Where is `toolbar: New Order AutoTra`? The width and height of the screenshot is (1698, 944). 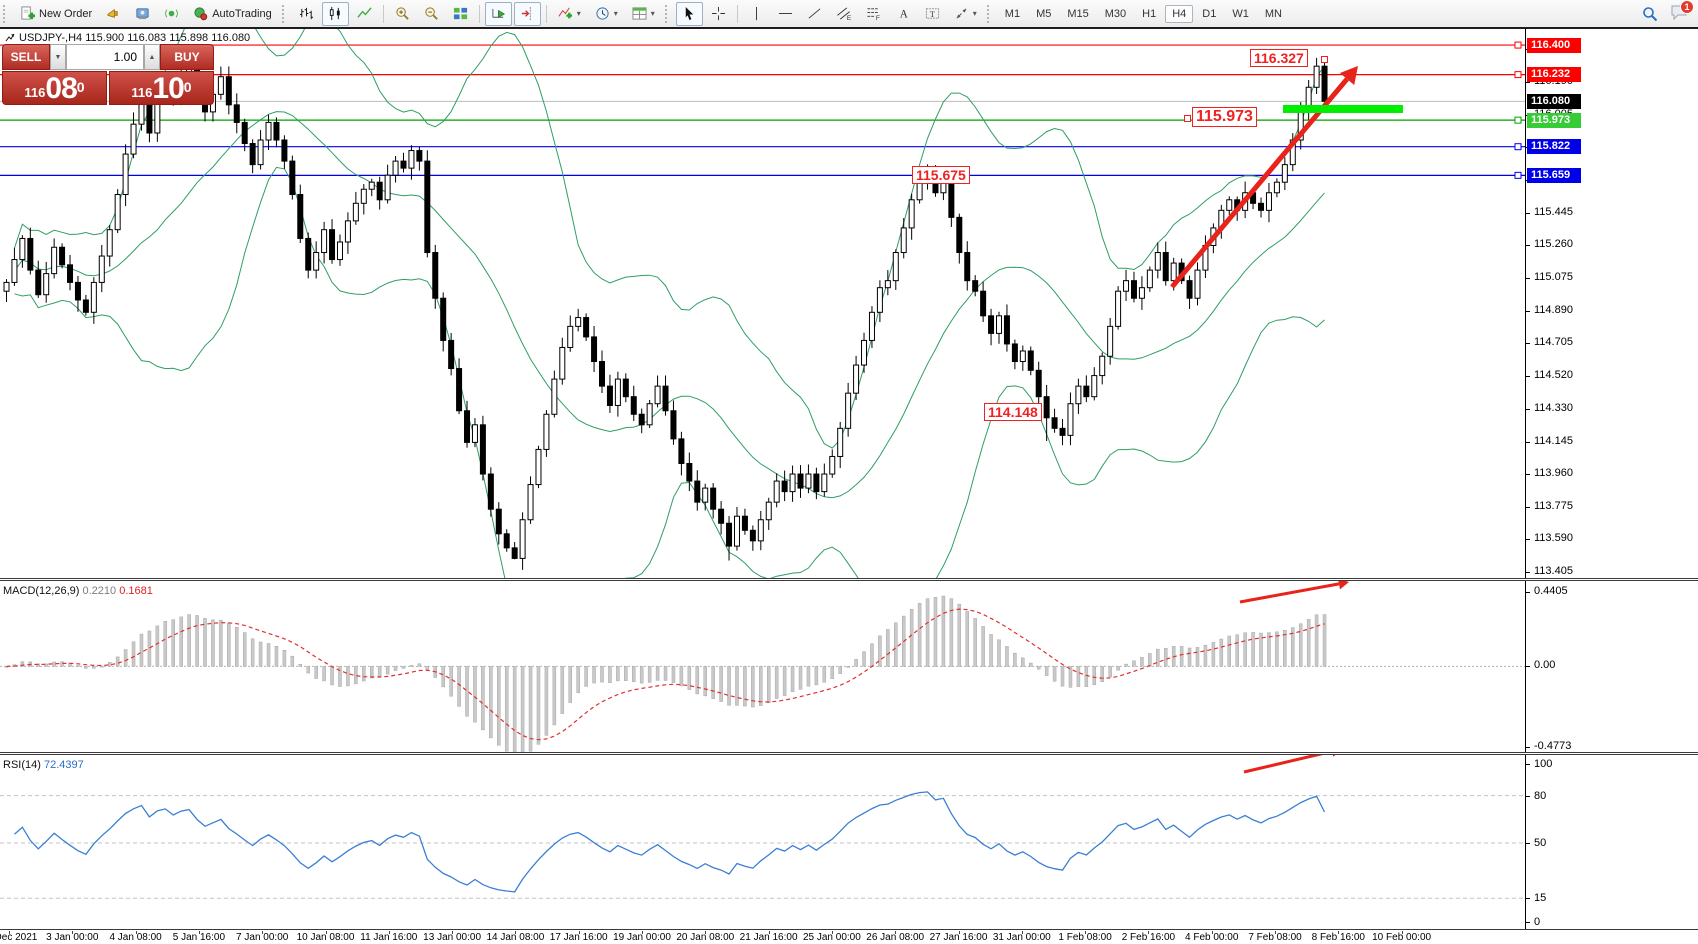
toolbar: New Order AutoTra is located at coordinates (849, 14).